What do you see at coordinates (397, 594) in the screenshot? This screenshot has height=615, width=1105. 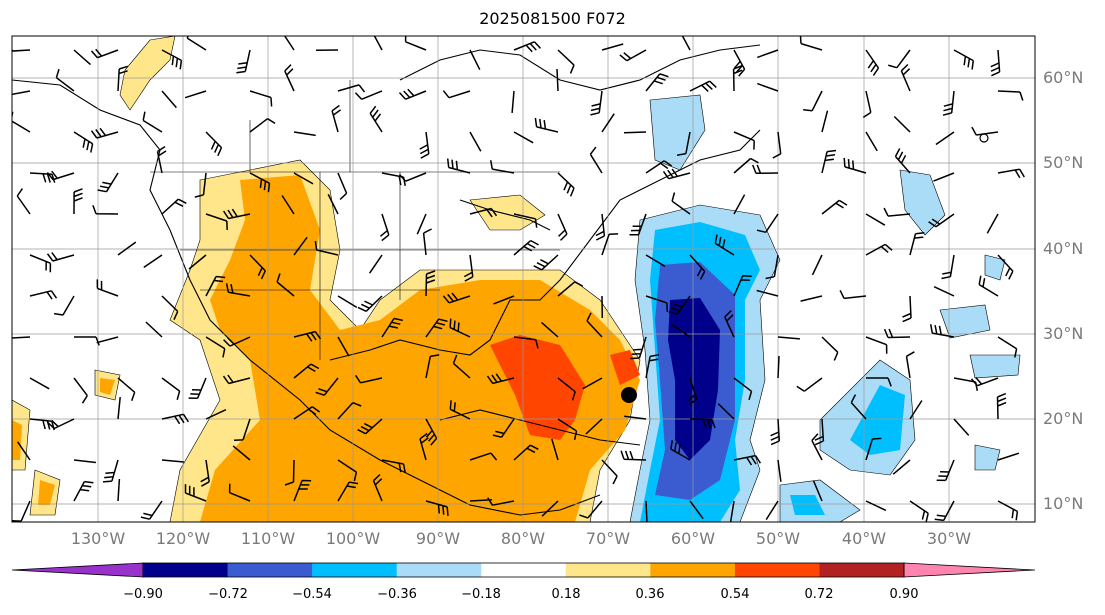 I see `colorbar-tick: −0.36` at bounding box center [397, 594].